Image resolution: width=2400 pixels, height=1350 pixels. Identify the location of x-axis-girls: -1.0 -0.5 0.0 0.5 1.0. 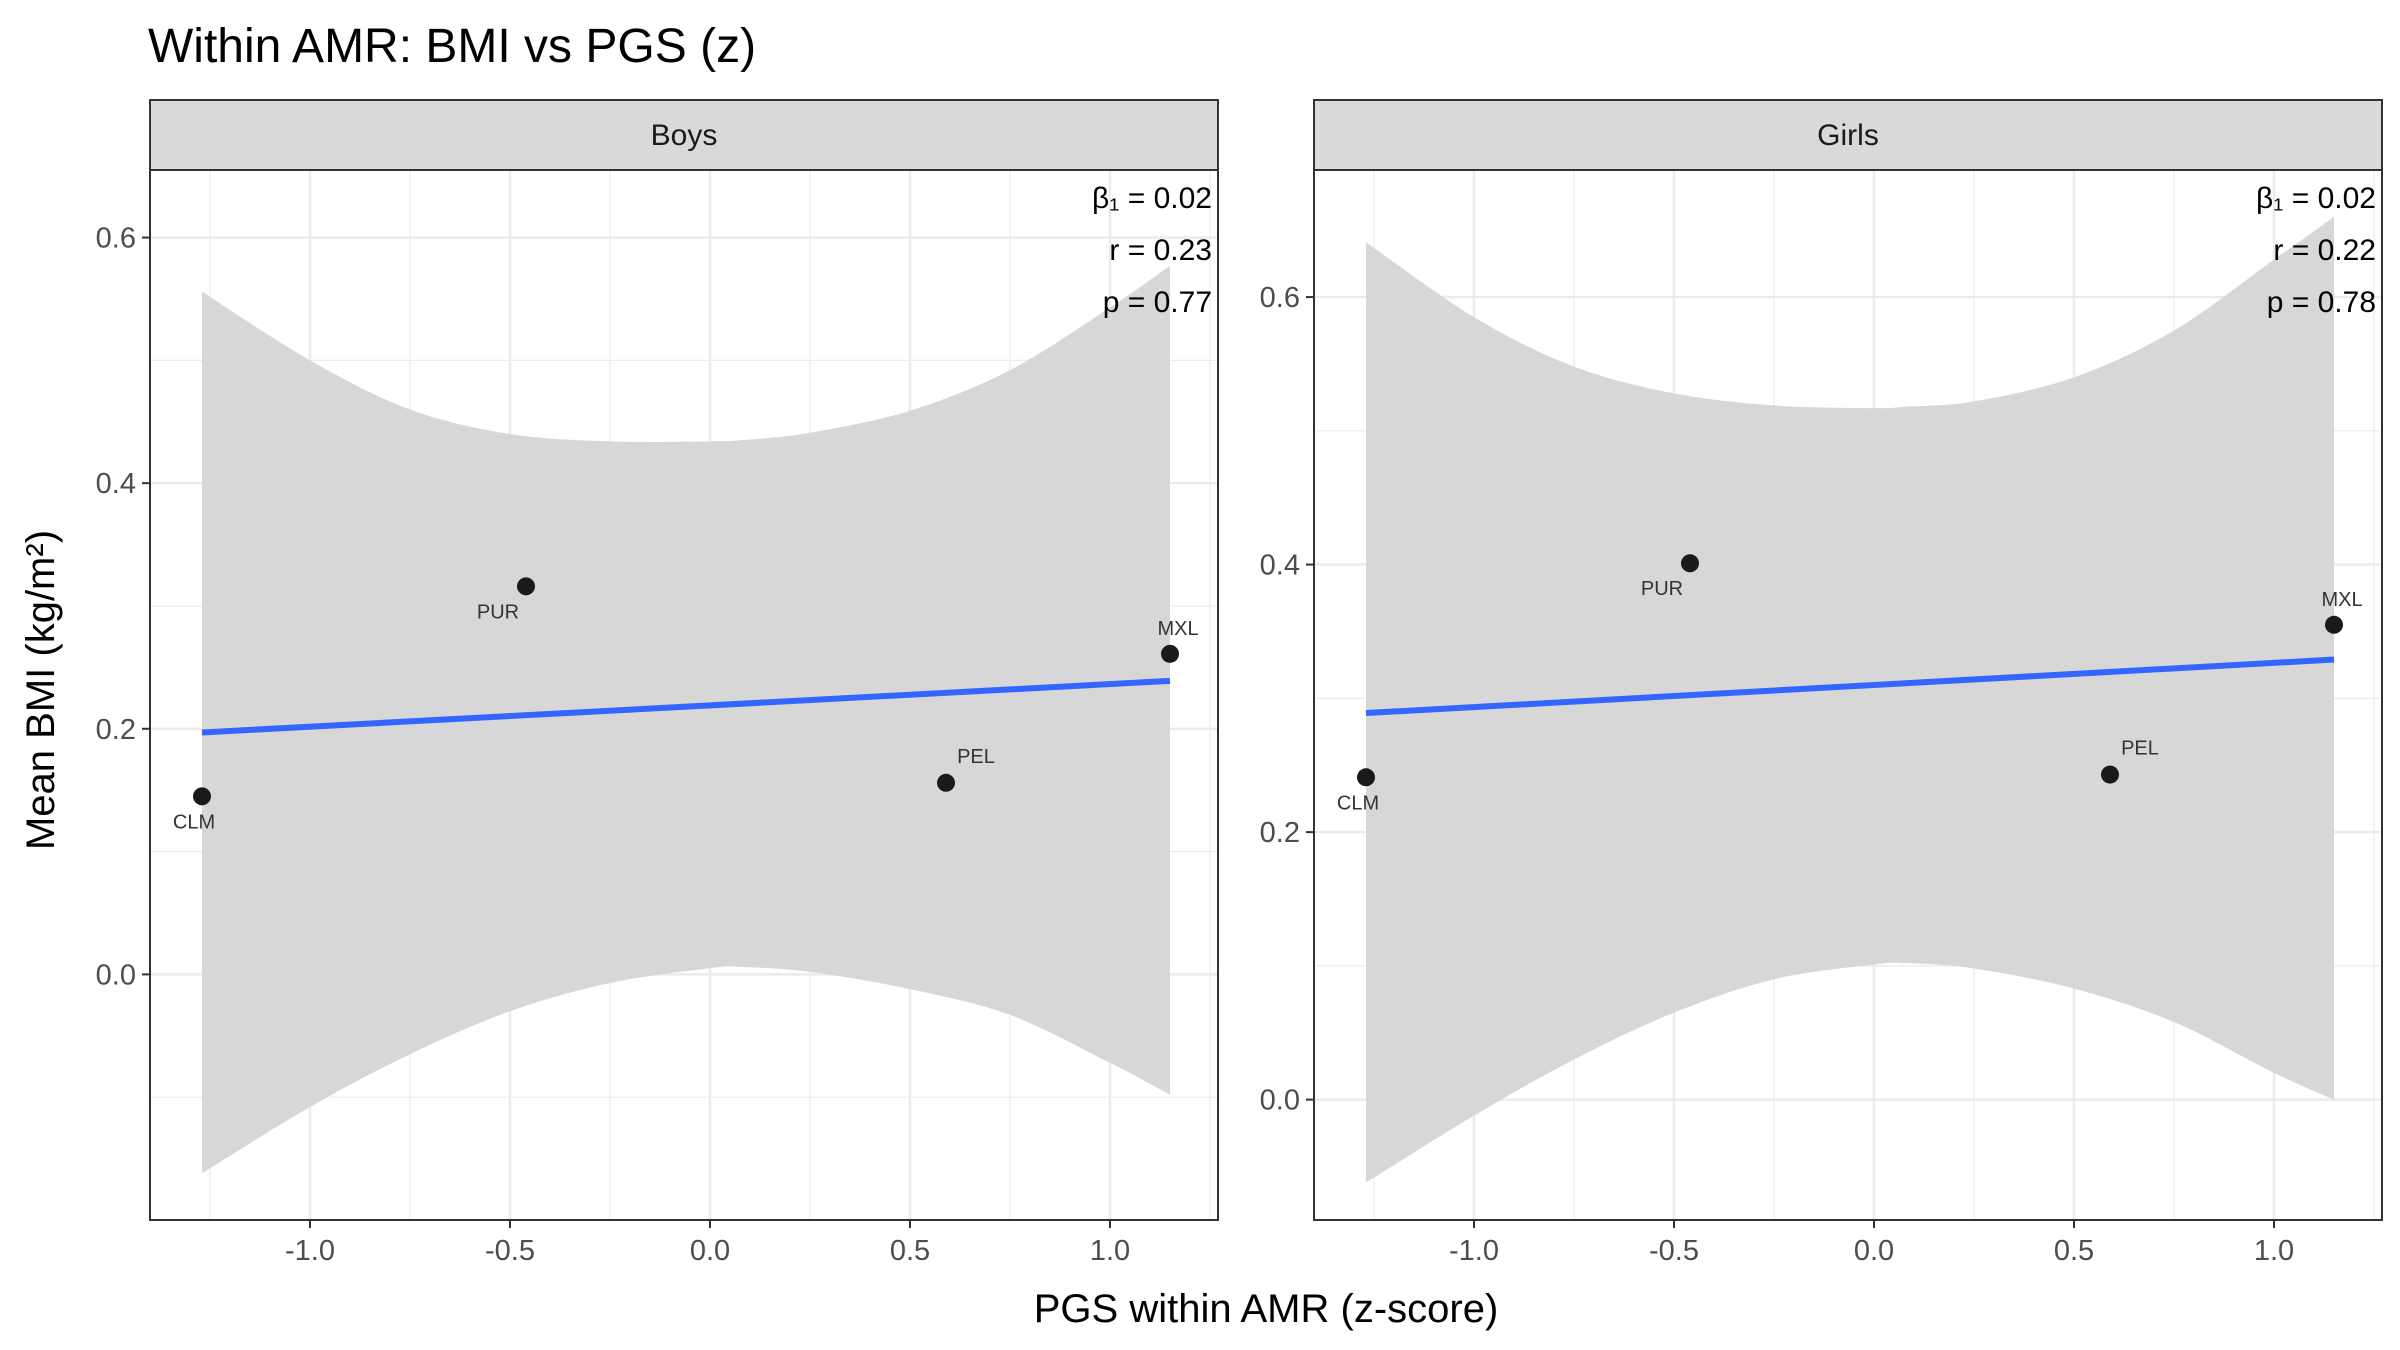
(1871, 1243).